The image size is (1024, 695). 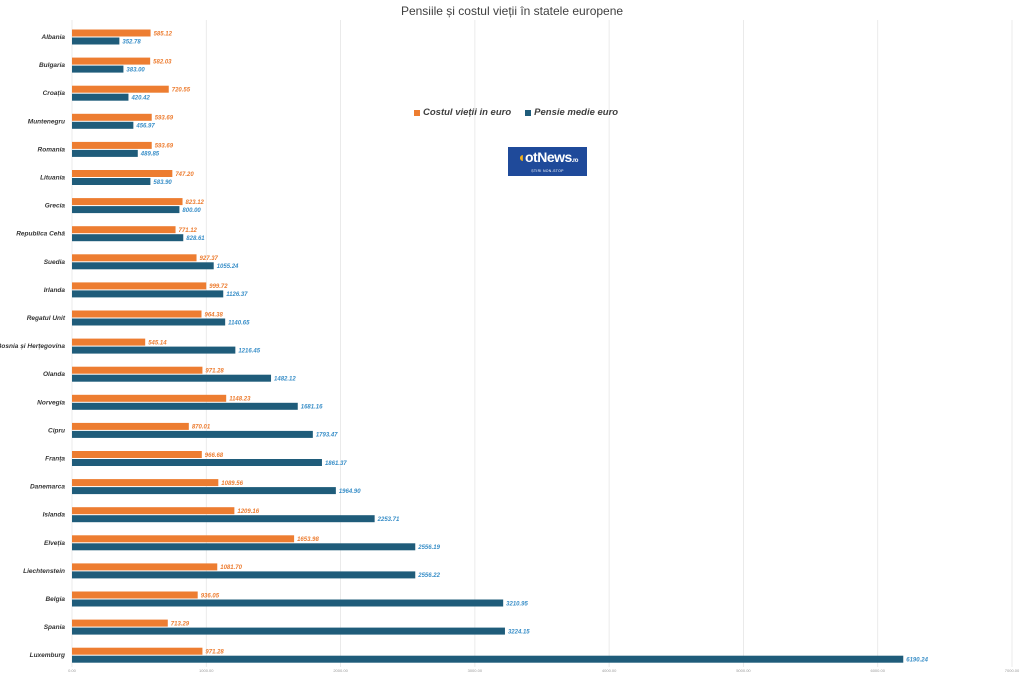 What do you see at coordinates (237, 295) in the screenshot?
I see `data-label: 1126.37` at bounding box center [237, 295].